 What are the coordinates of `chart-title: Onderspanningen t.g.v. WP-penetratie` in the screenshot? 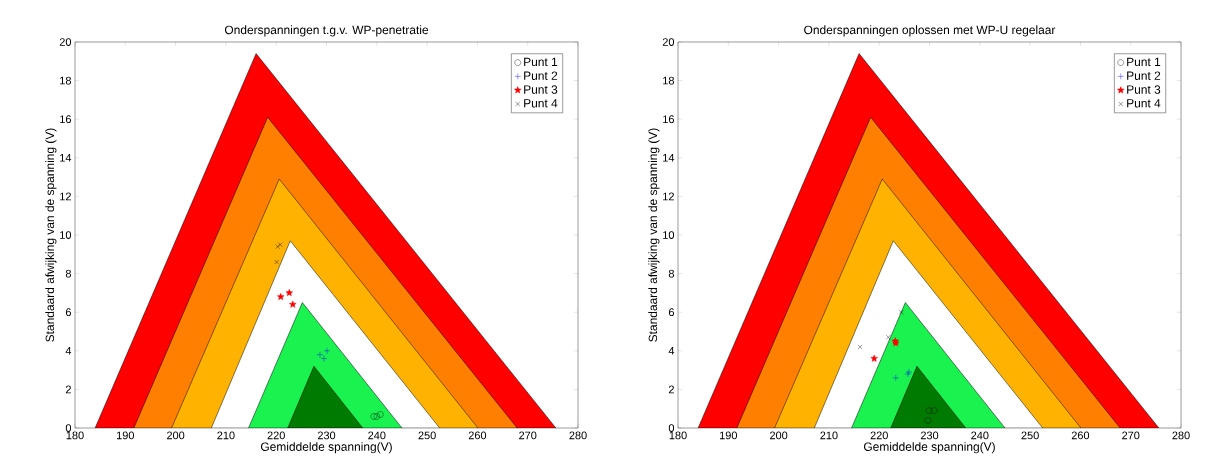 It's located at (326, 31).